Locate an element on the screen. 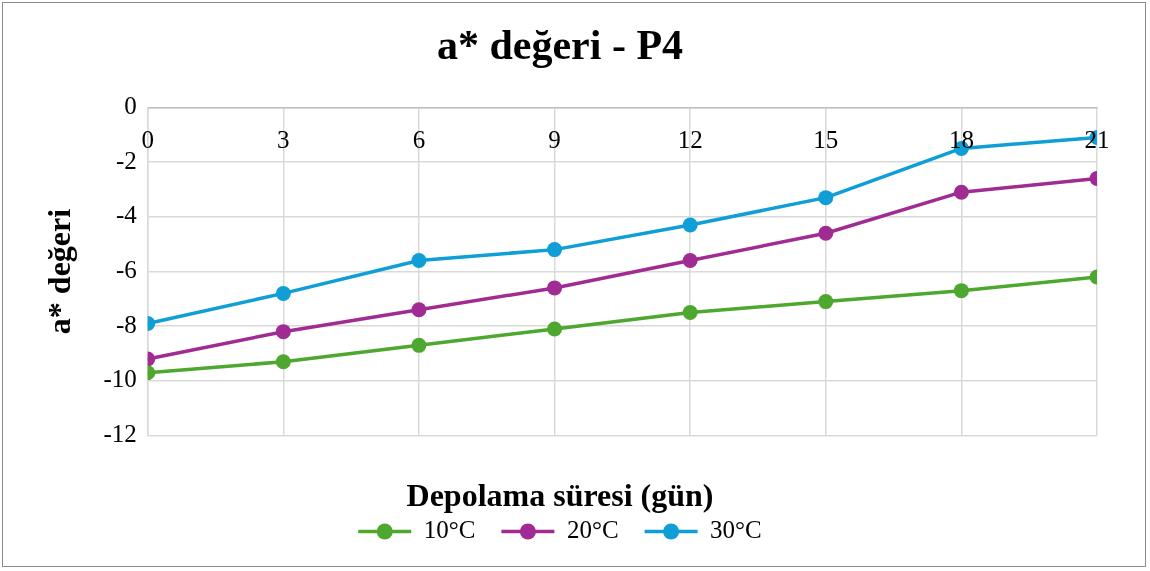 This screenshot has height=571, width=1150. x-tick-label: 3 is located at coordinates (283, 139).